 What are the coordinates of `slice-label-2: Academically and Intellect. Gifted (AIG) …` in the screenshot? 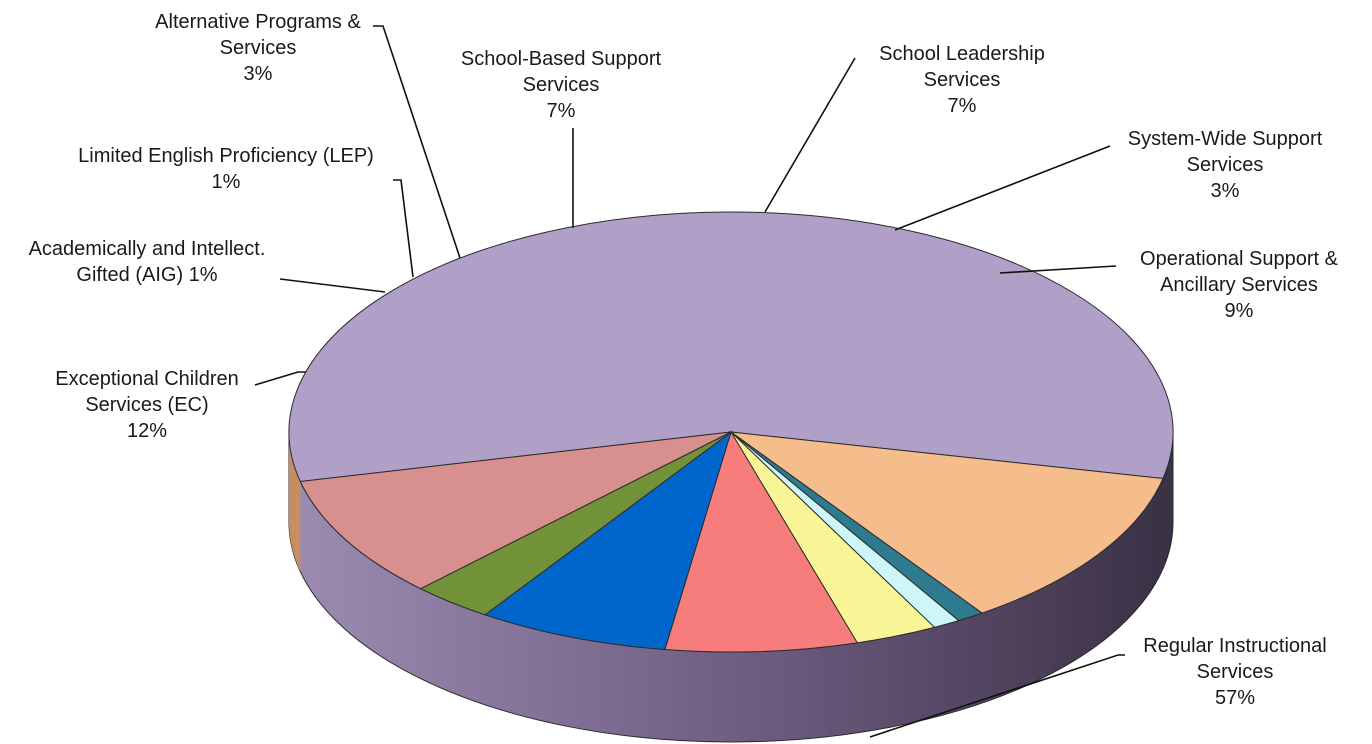 It's located at (147, 262).